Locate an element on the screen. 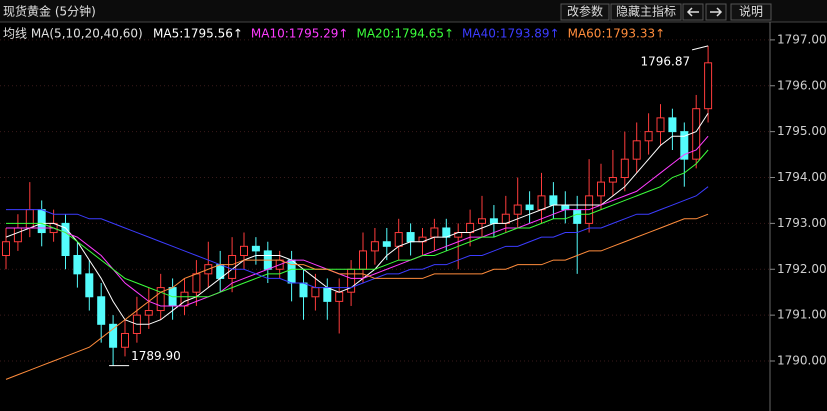 This screenshot has height=411, width=827. legend-entry: MA10:1795.29↑ is located at coordinates (300, 34).